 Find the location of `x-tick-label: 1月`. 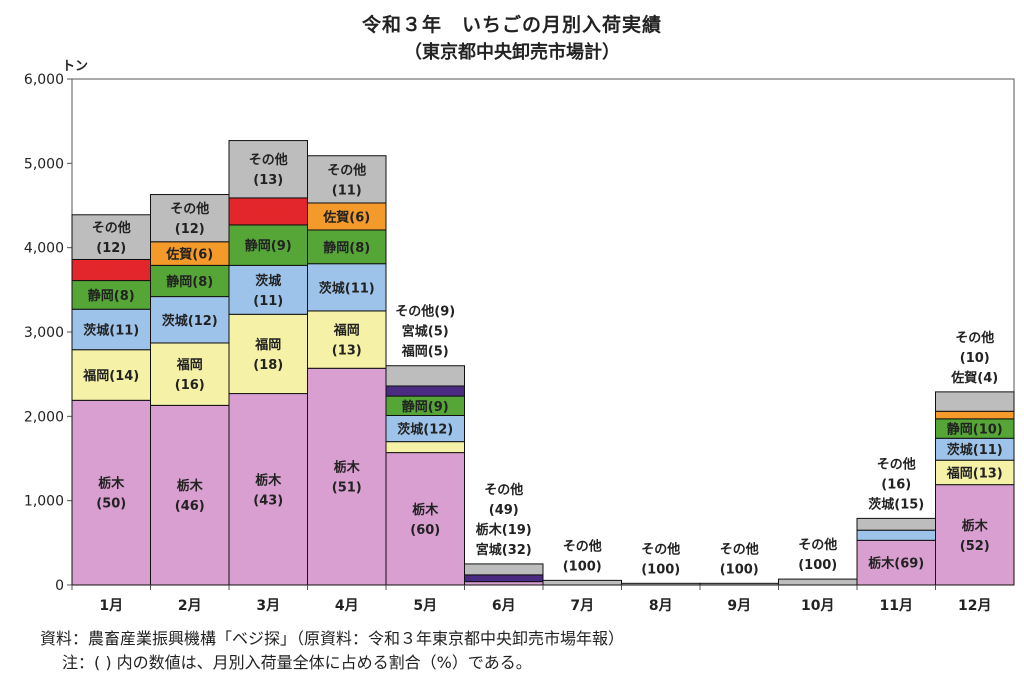

x-tick-label: 1月 is located at coordinates (111, 606).